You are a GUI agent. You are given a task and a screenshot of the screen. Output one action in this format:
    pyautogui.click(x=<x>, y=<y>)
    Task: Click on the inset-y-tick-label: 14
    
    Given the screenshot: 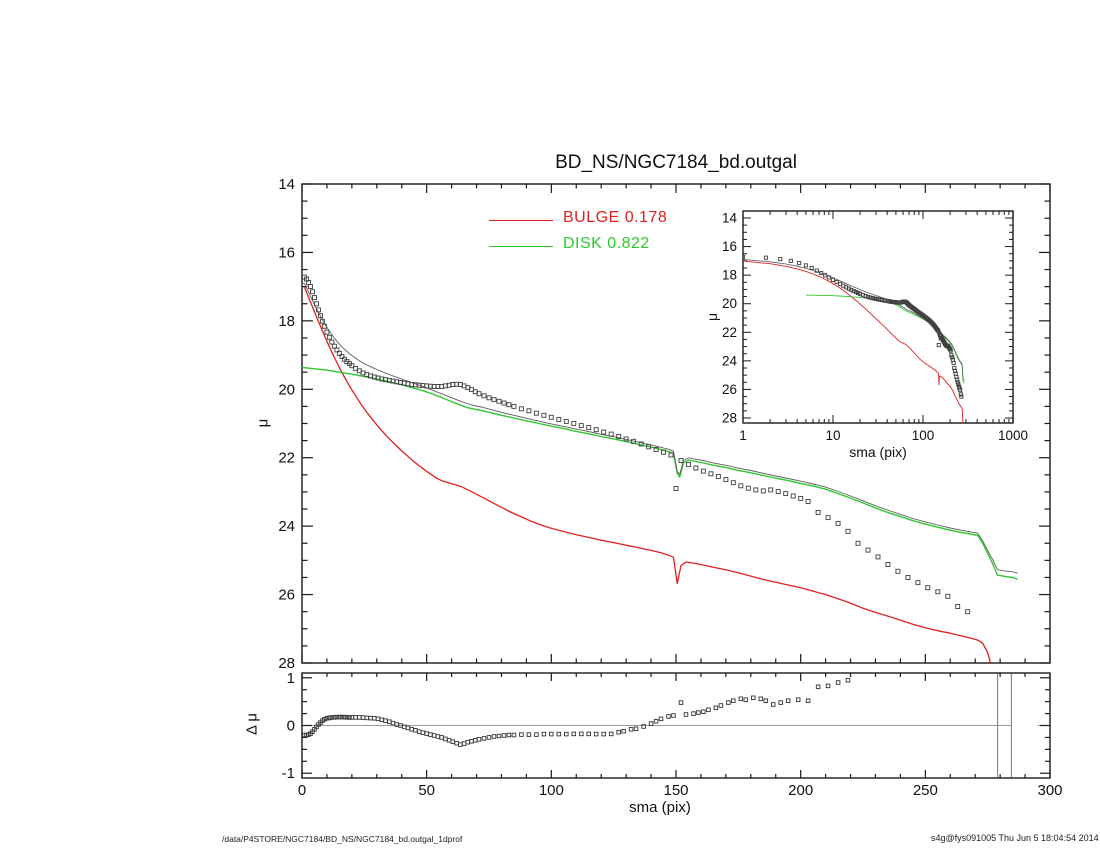 What is the action you would take?
    pyautogui.click(x=730, y=218)
    